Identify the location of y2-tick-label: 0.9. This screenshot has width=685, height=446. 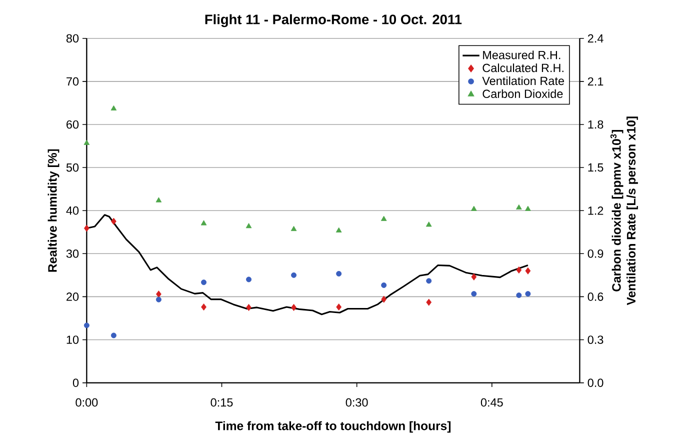
(596, 254).